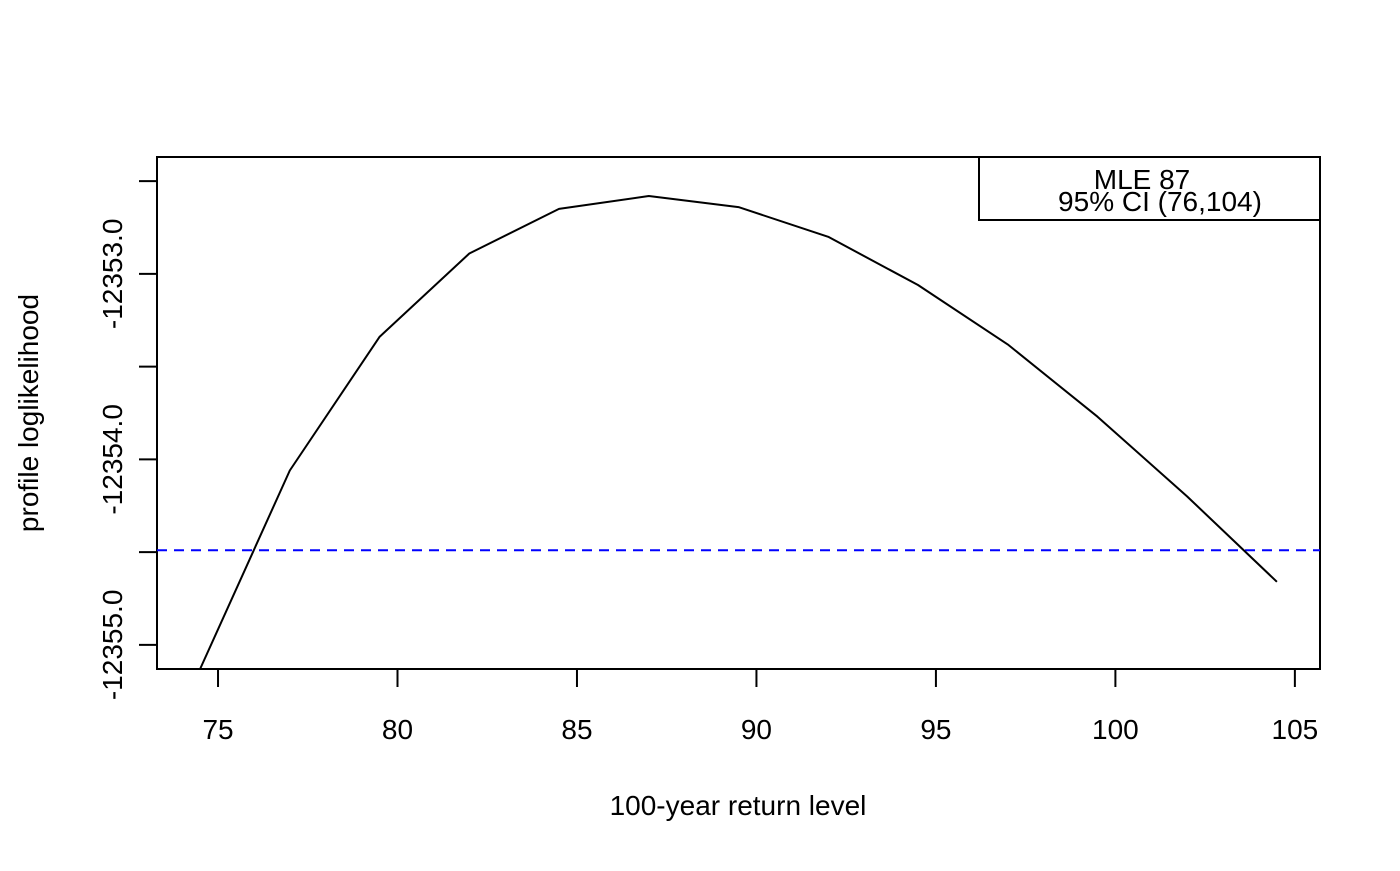  I want to click on x-tick-label: 100, so click(1115, 729).